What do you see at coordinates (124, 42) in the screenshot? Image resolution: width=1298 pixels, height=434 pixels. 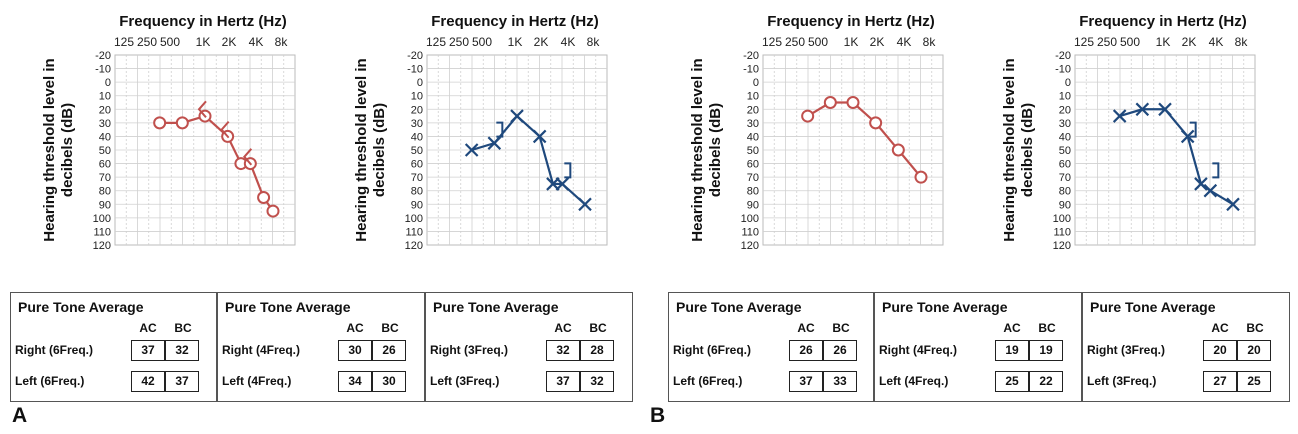 I see `x-tick-label: 125` at bounding box center [124, 42].